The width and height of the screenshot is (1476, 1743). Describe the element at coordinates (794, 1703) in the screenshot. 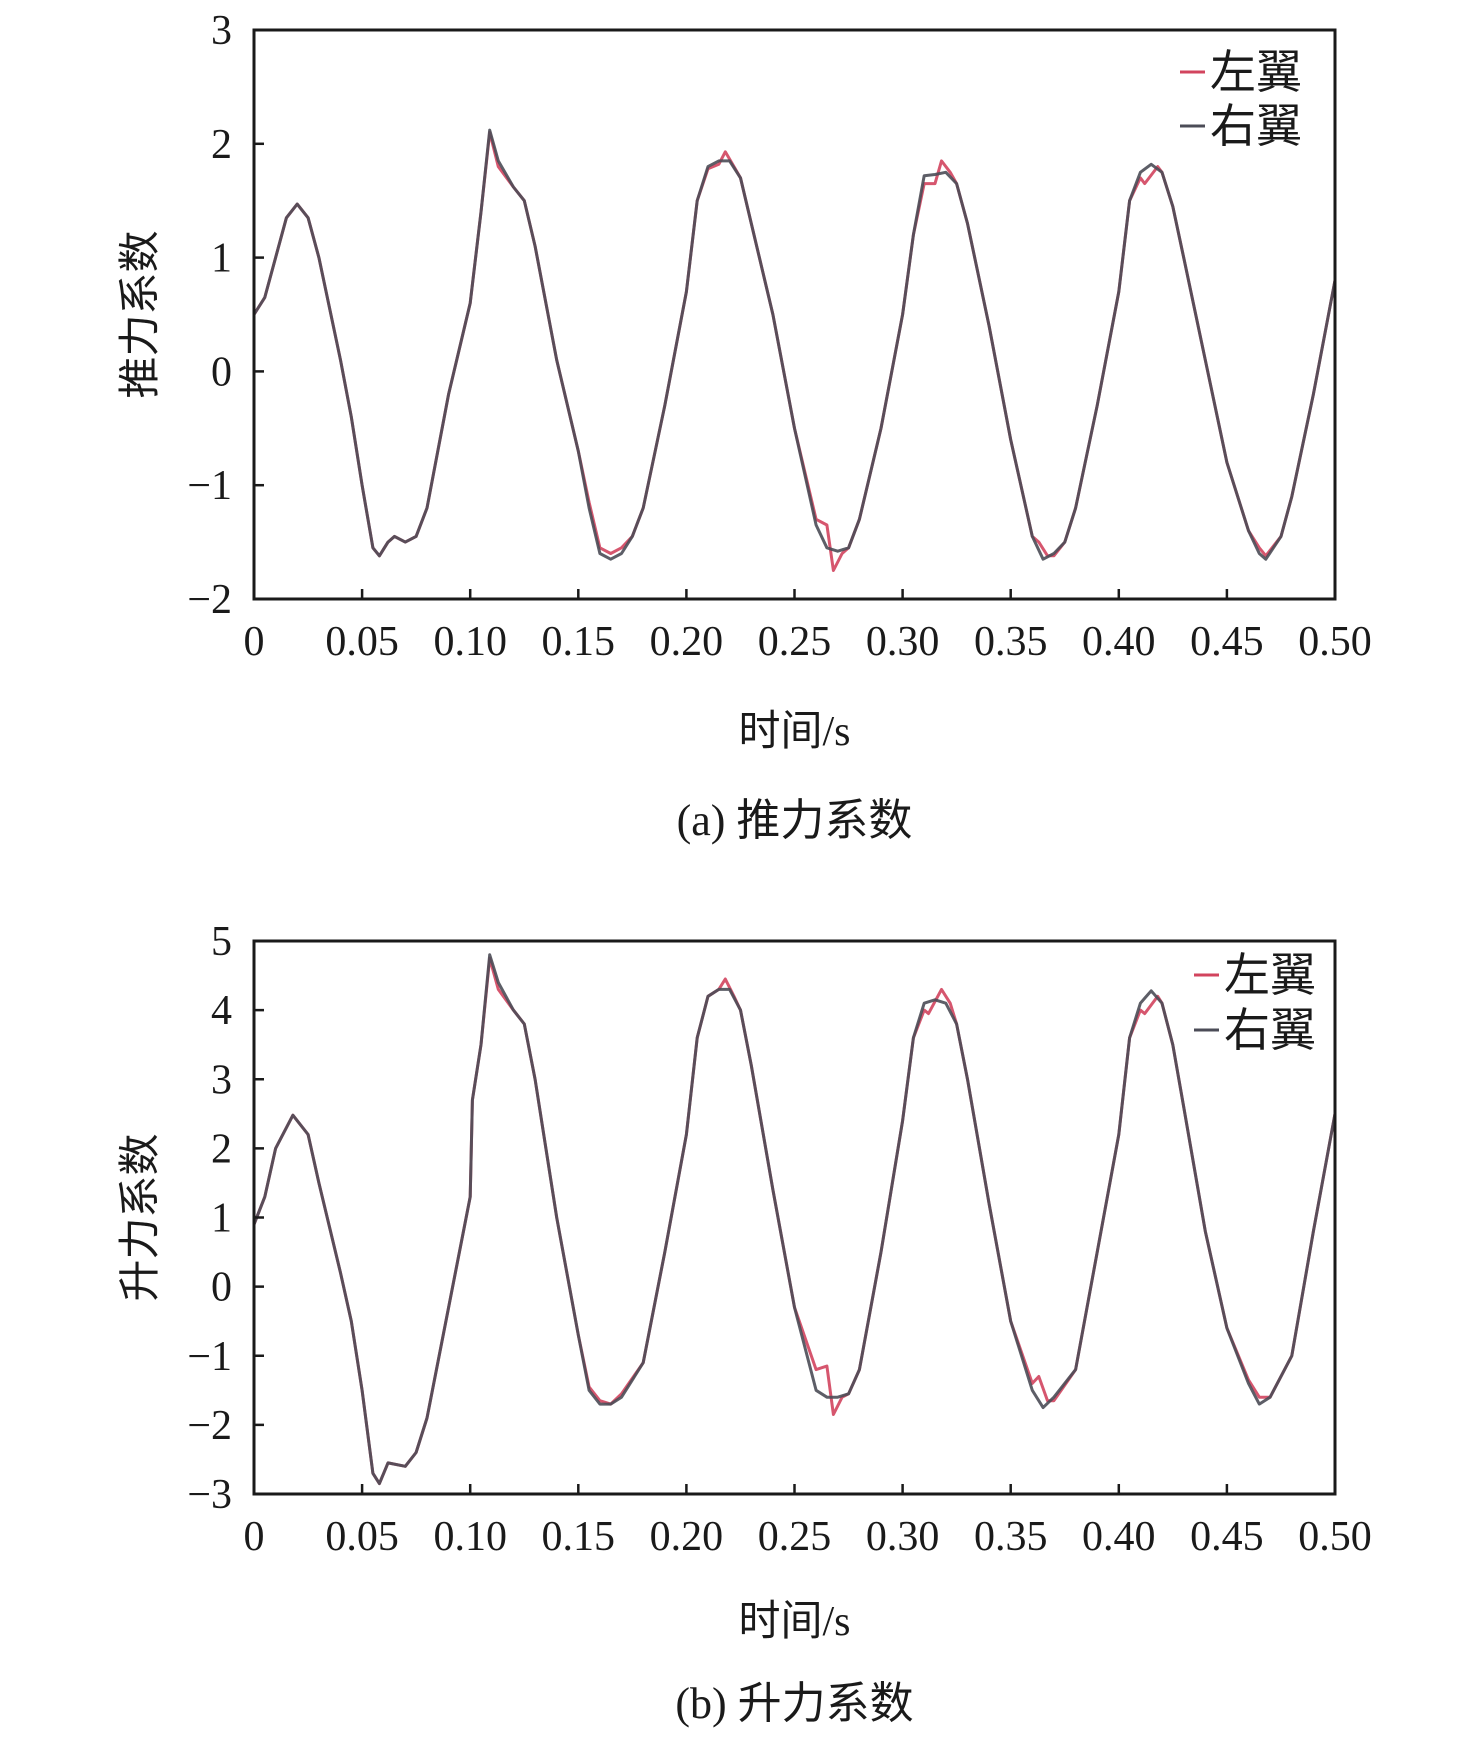

I see `figure-caption: (b) 升力系数` at that location.